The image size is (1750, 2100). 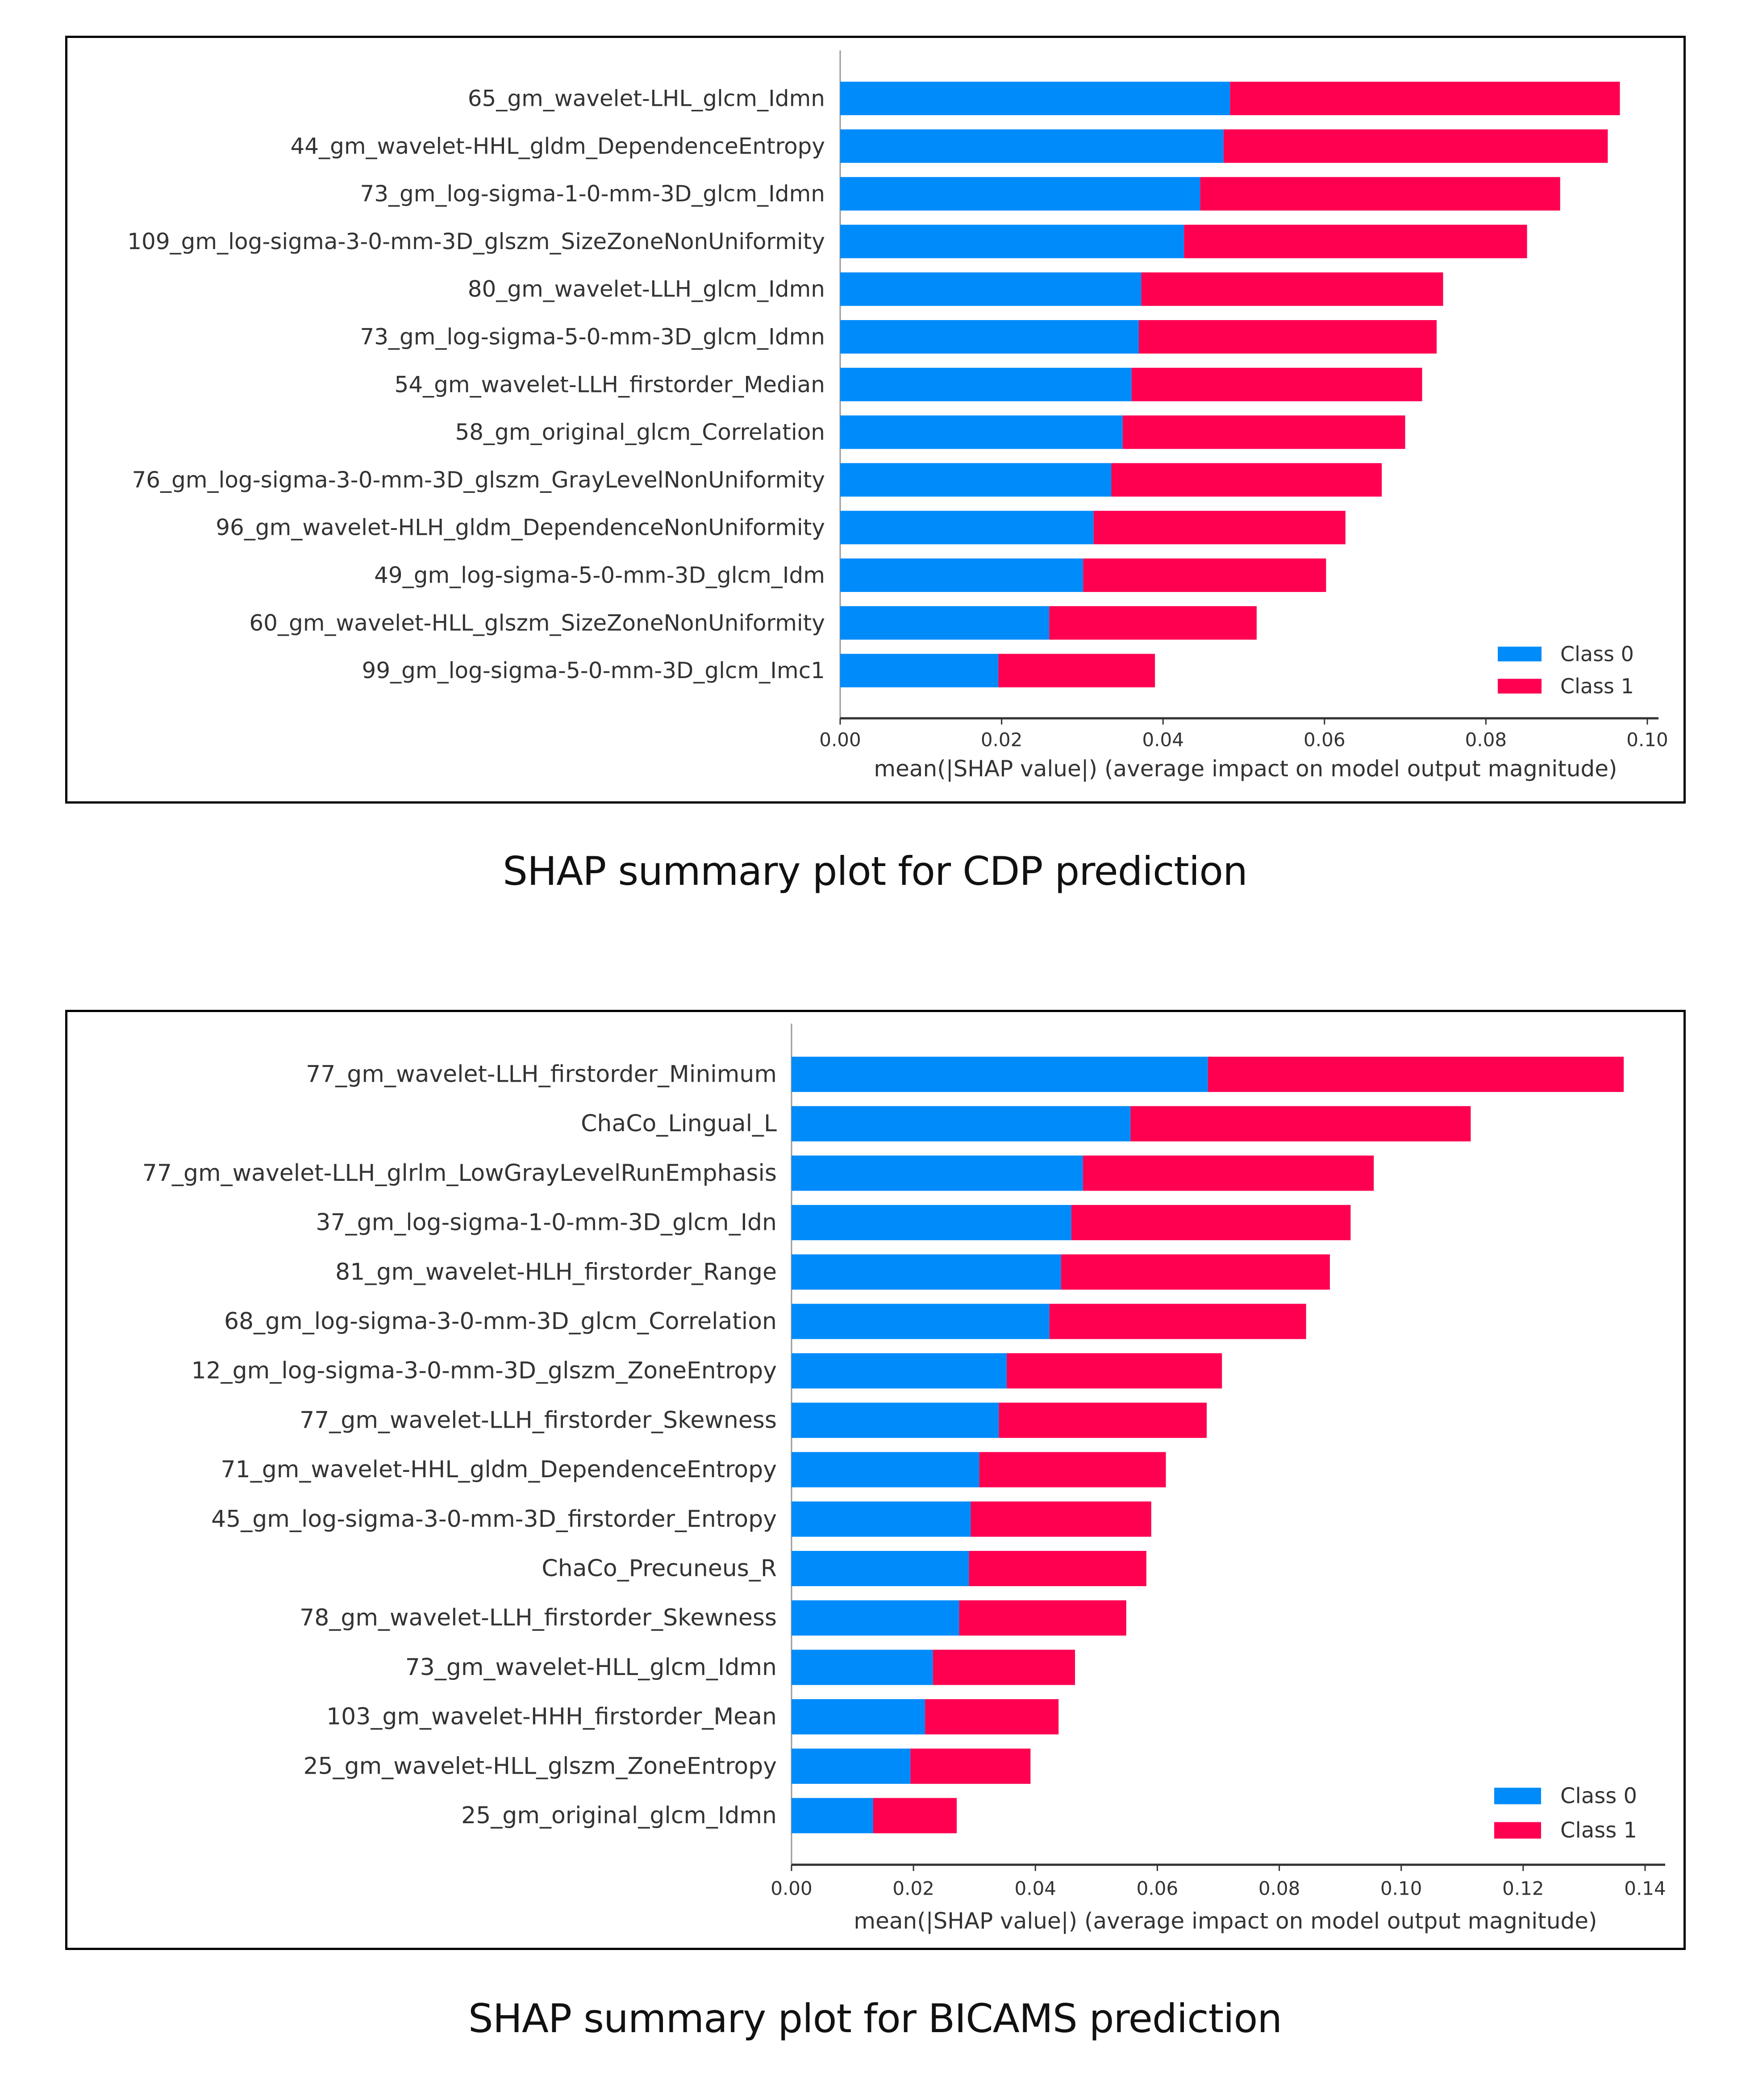 I want to click on bicams-feature-label: 37_gm_log-sigma-1-0-mm-3D_glcm_Idn, so click(x=547, y=1222).